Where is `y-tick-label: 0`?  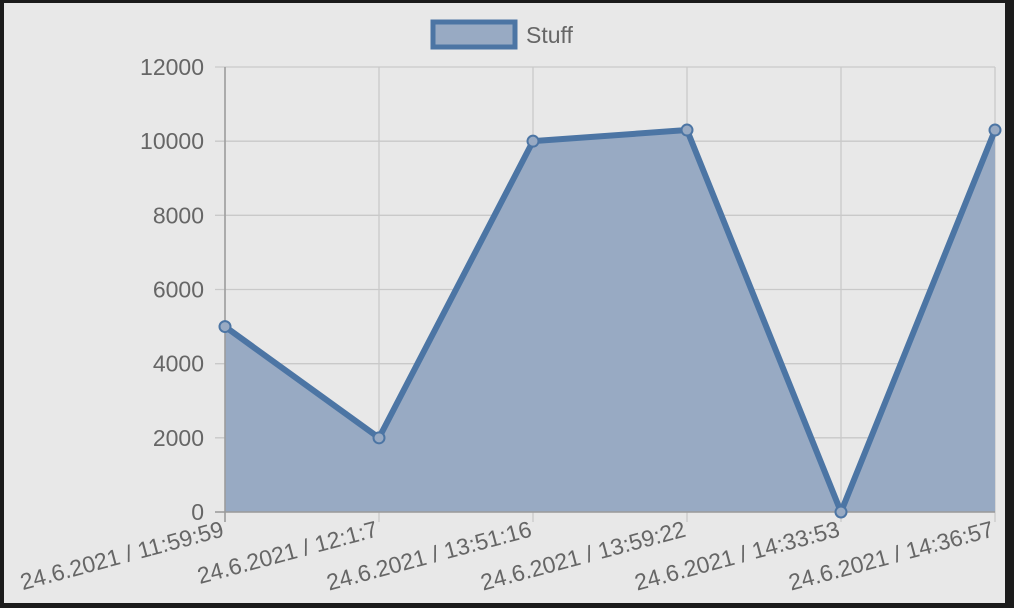
y-tick-label: 0 is located at coordinates (197, 512).